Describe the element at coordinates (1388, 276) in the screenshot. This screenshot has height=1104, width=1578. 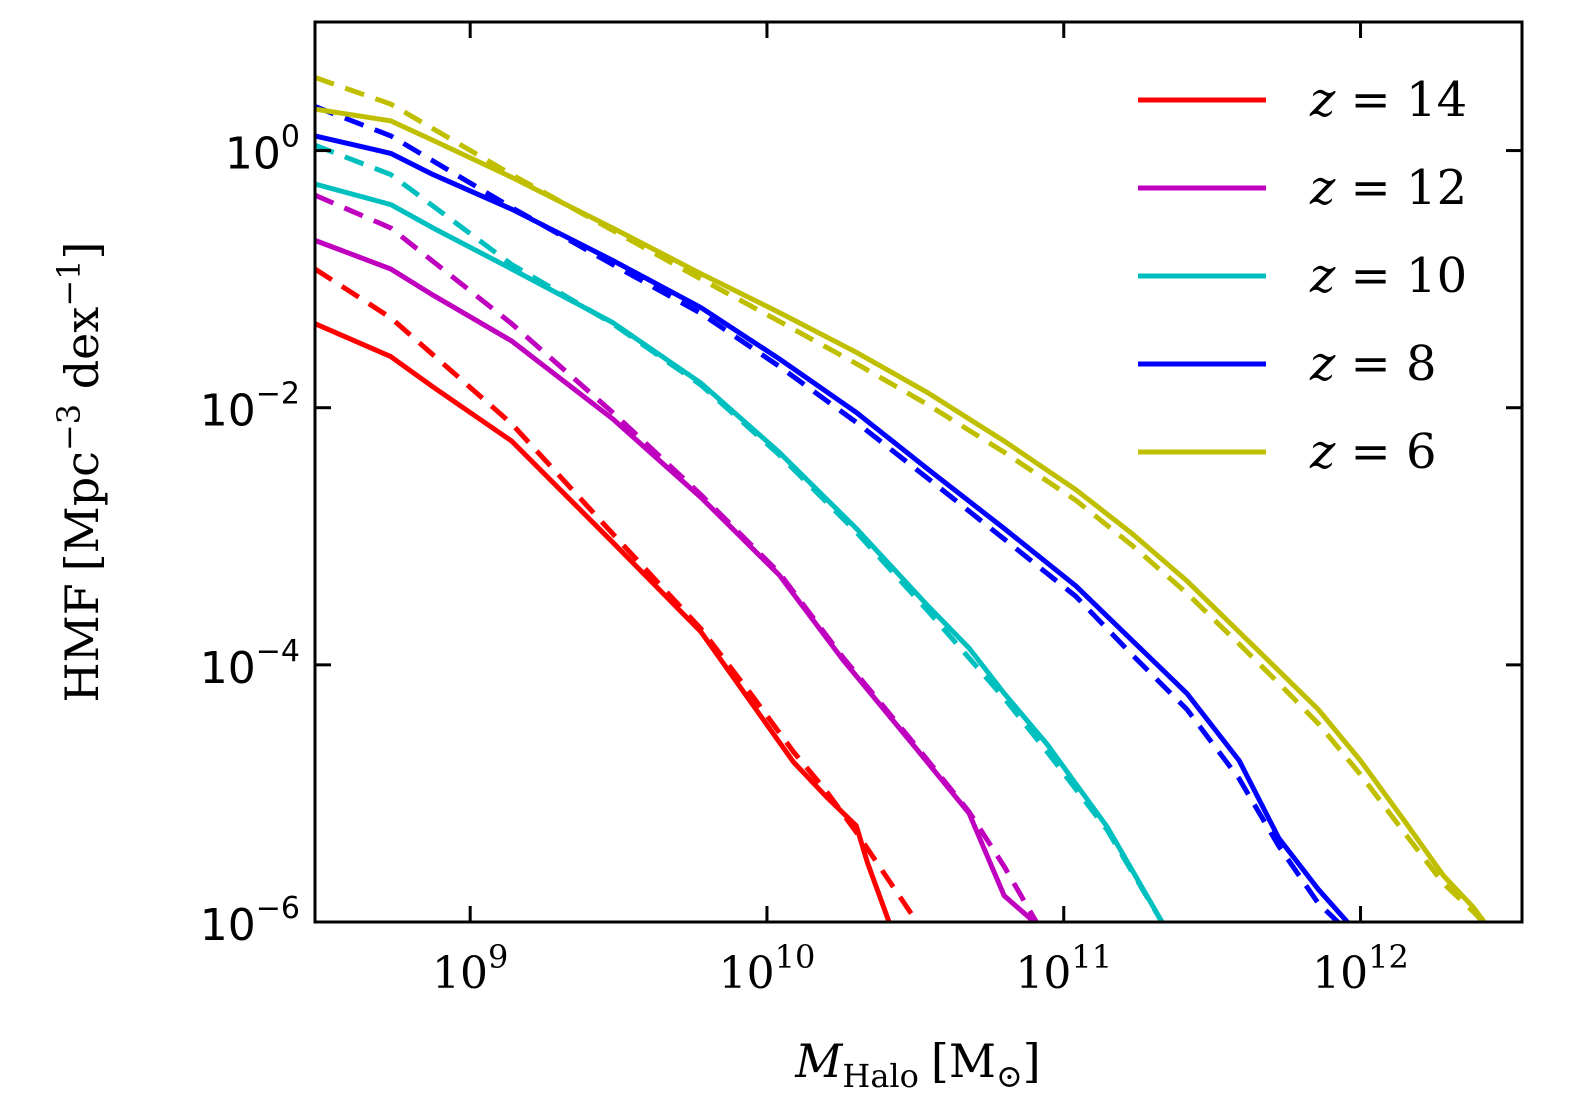
I see `legend-label-z10: z = 10` at that location.